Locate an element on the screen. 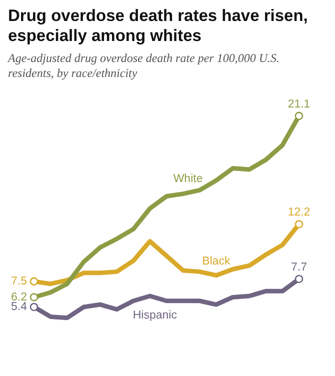 This screenshot has width=335, height=376. data-label: 6.2 is located at coordinates (19, 297).